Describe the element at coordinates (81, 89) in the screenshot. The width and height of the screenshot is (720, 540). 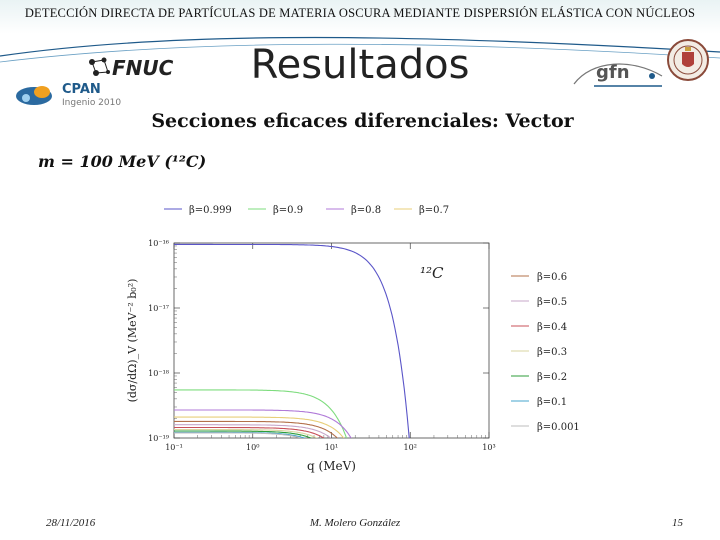
I see `cpan-logo-text: CPAN` at that location.